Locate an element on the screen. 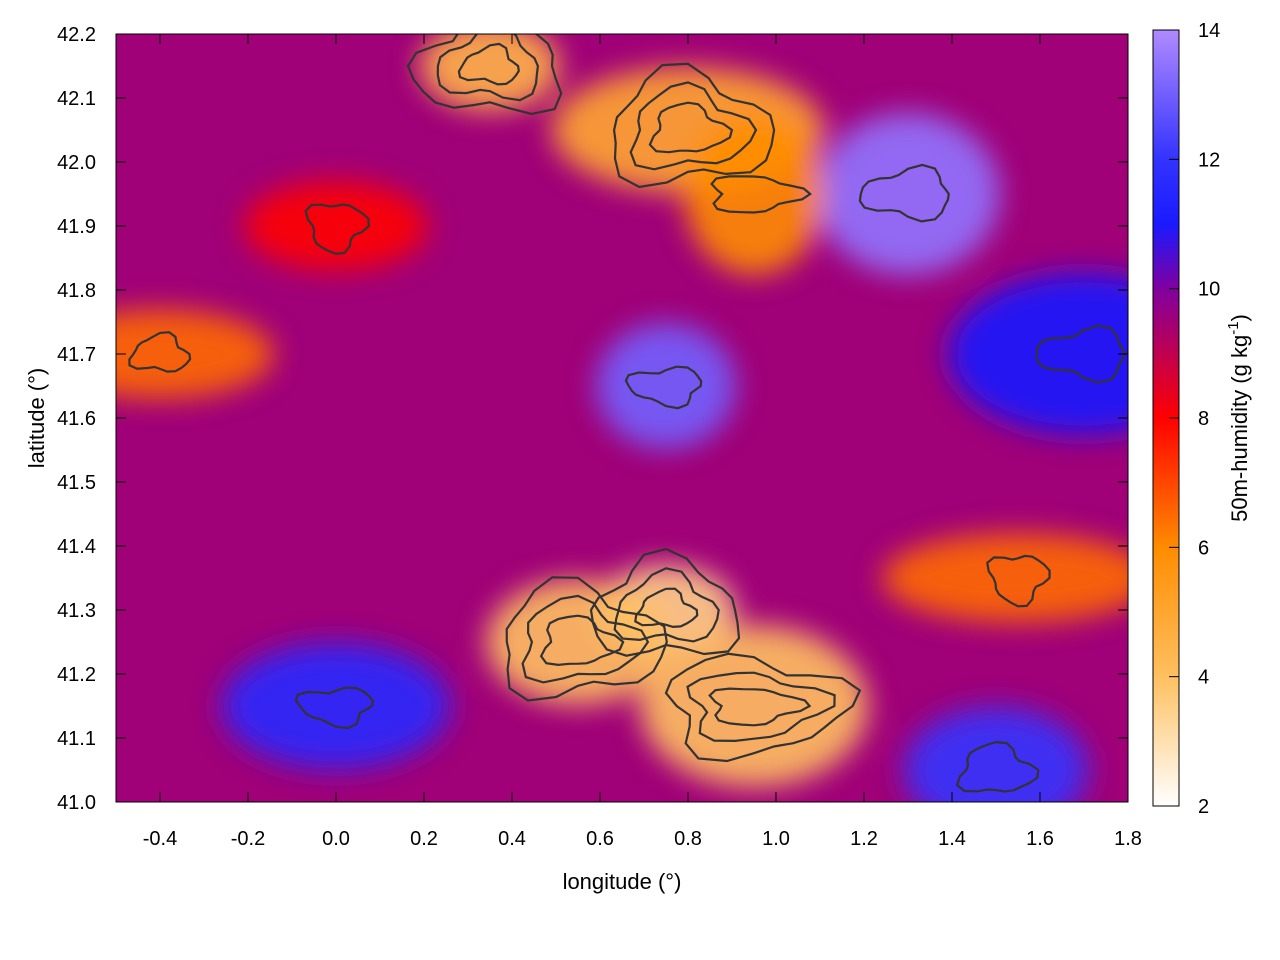 The height and width of the screenshot is (960, 1280). y-tick-label: 41.1 is located at coordinates (76, 739).